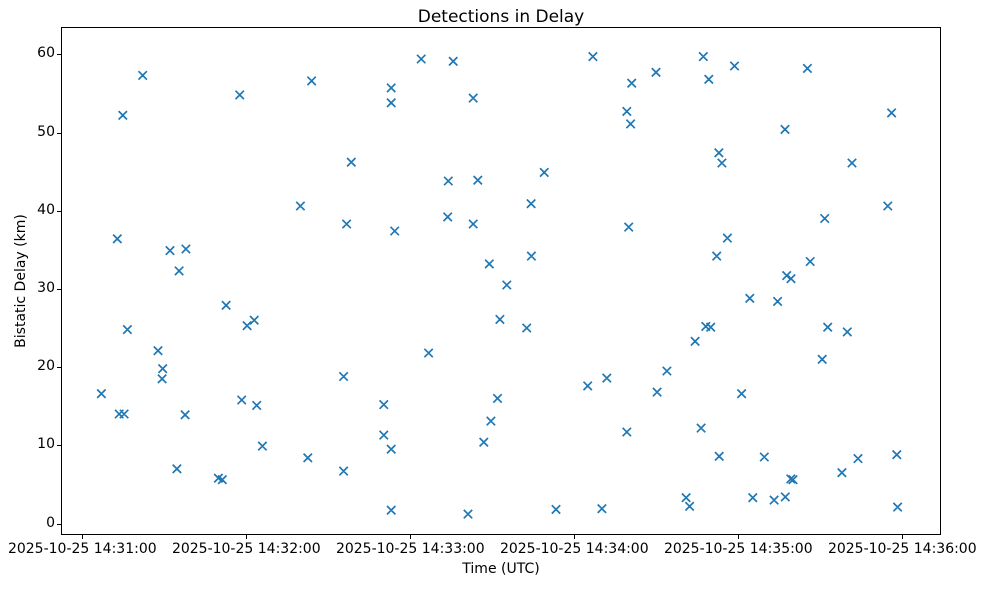  Describe the element at coordinates (82, 549) in the screenshot. I see `x-tick-label: 2025-10-25 14:31:00` at that location.